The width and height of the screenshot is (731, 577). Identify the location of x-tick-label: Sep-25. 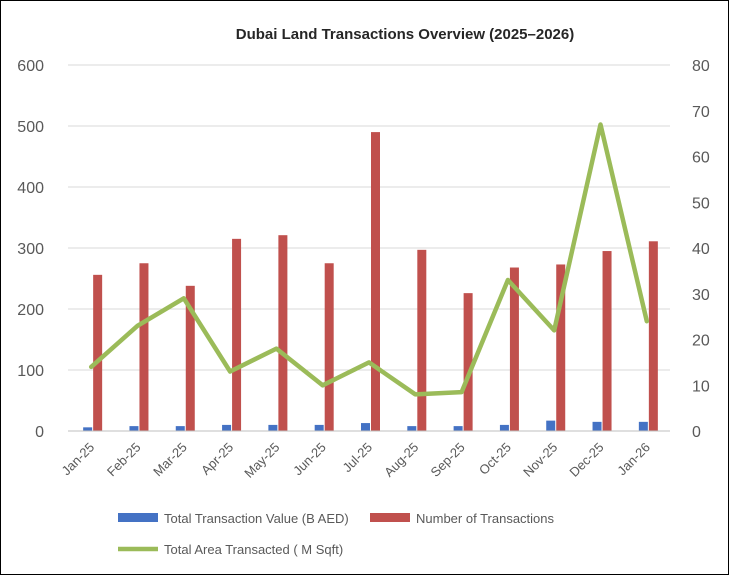
(447, 460).